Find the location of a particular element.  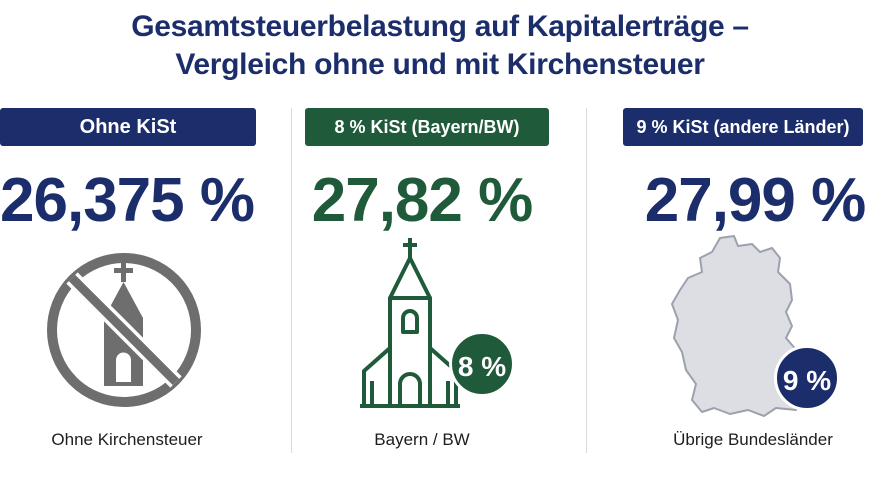

crossed-church-icon is located at coordinates (124, 330).